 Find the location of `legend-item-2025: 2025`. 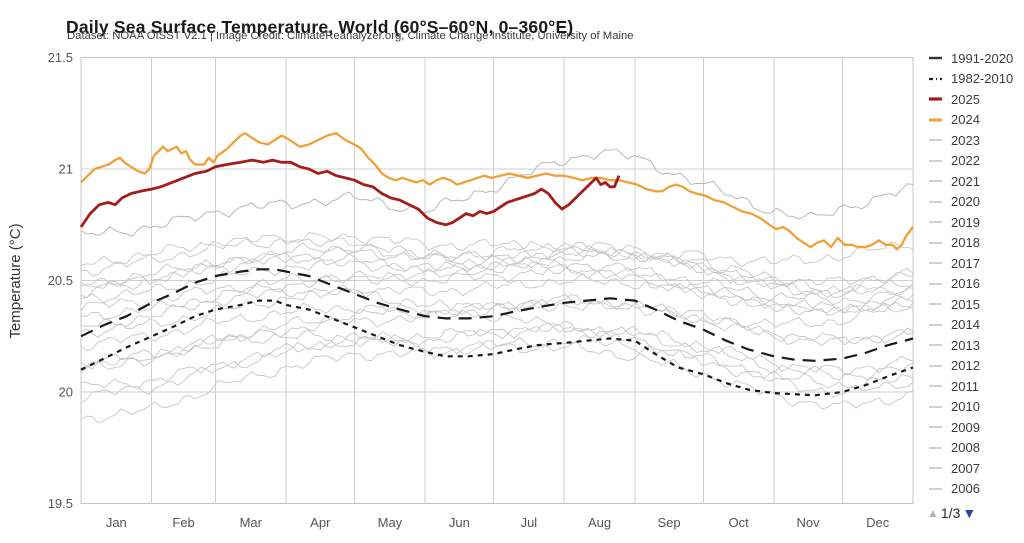

legend-item-2025: 2025 is located at coordinates (970, 99).